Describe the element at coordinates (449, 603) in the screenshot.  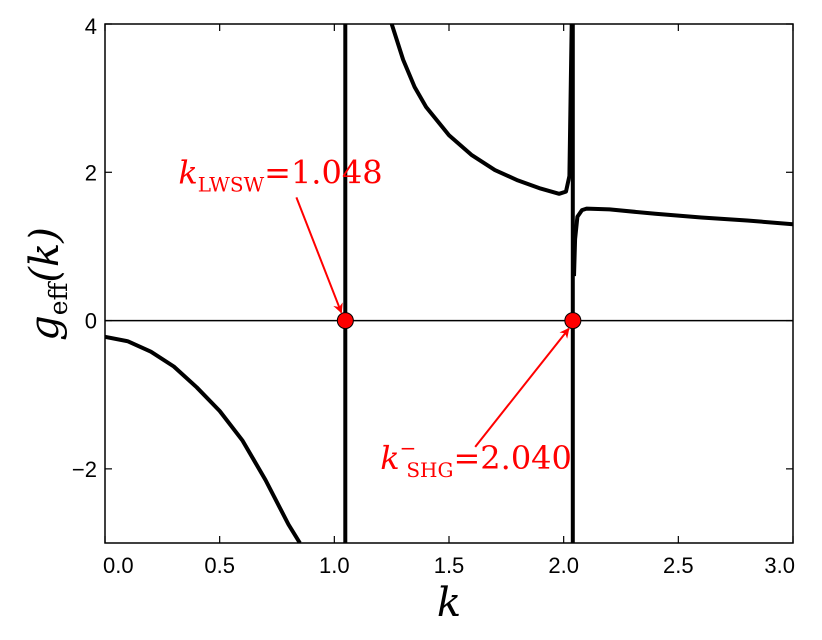
I see `x-axis-title: k` at that location.